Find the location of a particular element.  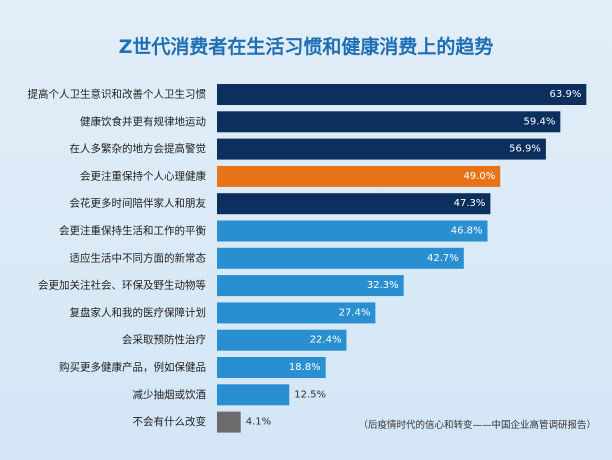

category-label: 适应生活中不同方面的新常态 is located at coordinates (138, 257).